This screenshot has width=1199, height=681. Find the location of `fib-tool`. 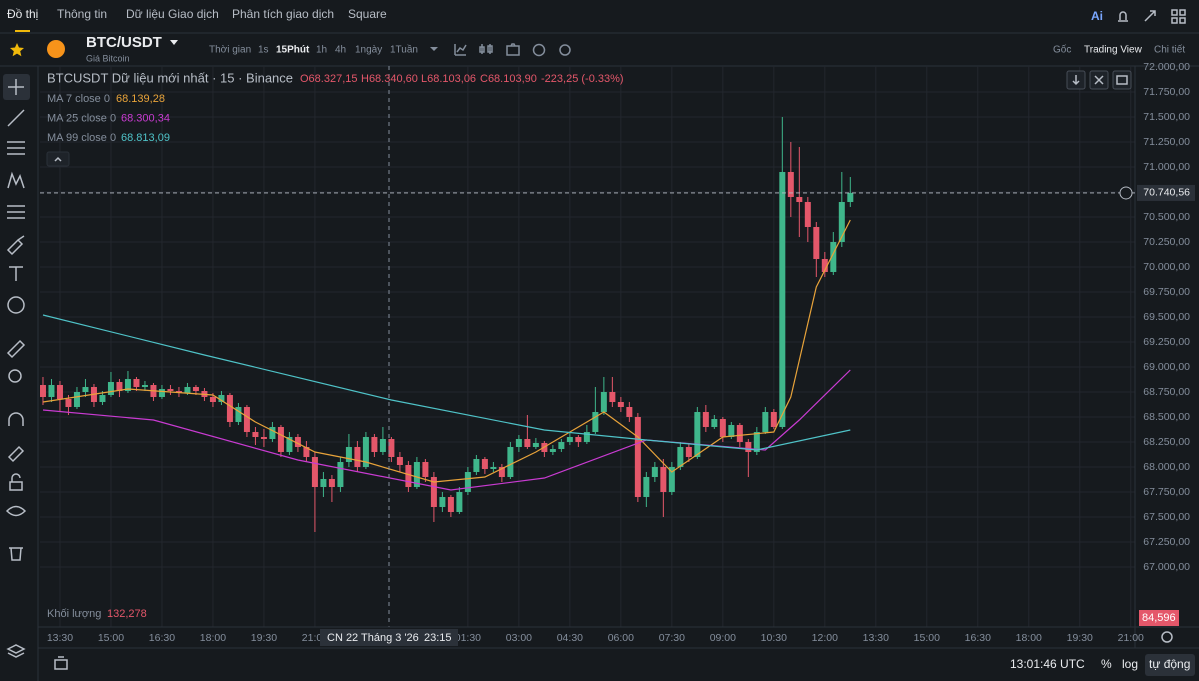

fib-tool is located at coordinates (16, 148).